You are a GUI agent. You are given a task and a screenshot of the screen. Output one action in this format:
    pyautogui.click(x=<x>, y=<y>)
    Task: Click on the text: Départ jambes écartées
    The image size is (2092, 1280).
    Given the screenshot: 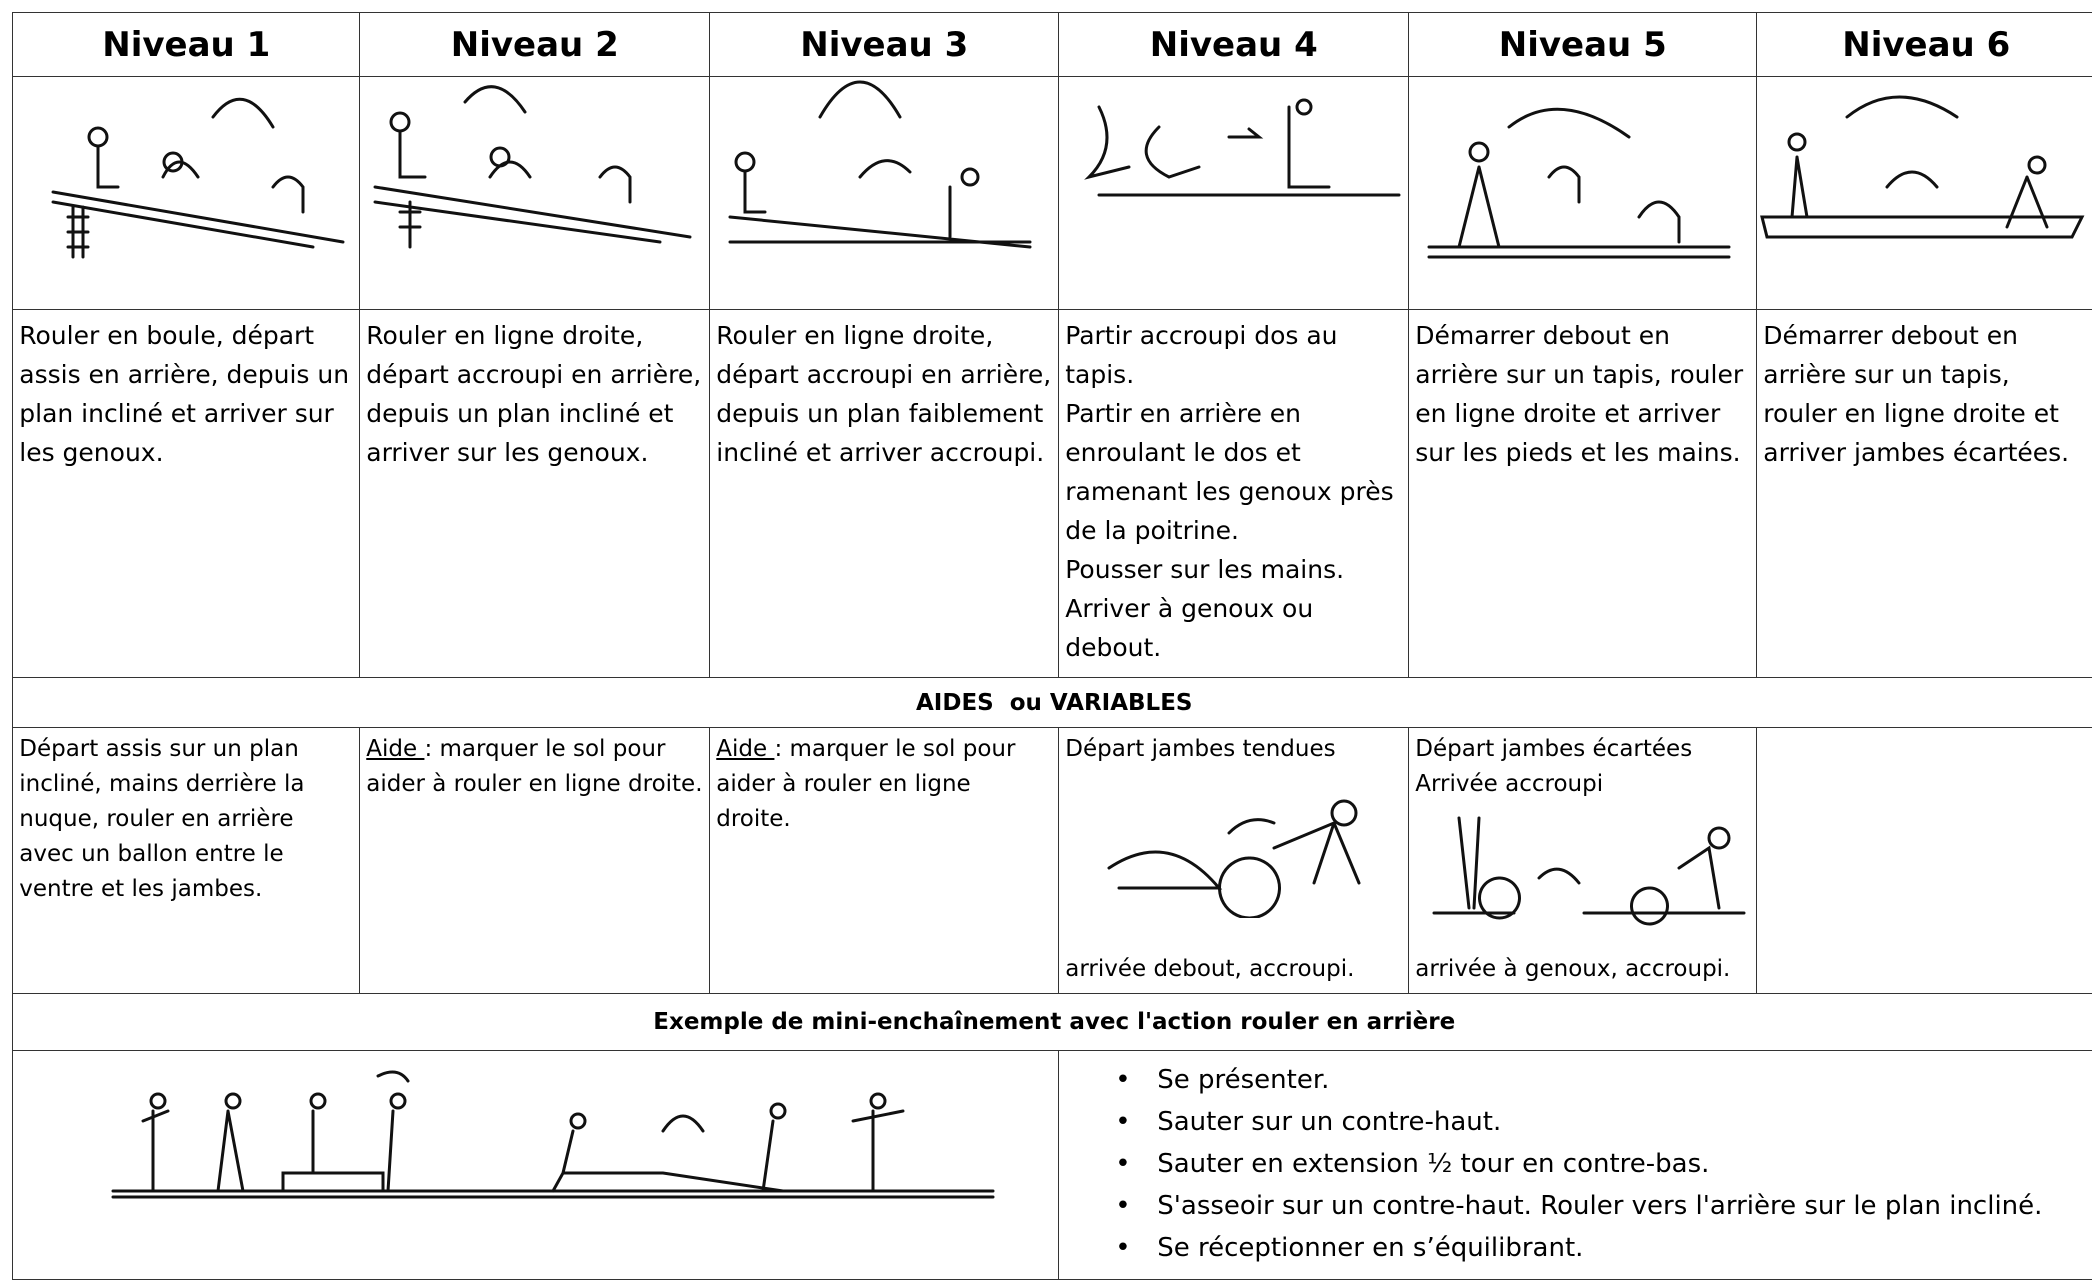 What is the action you would take?
    pyautogui.click(x=1554, y=749)
    